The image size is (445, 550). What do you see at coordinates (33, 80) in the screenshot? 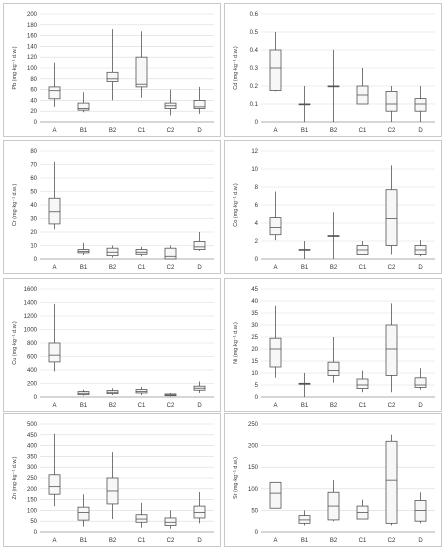
I see `y-tick-label: 80` at bounding box center [33, 80].